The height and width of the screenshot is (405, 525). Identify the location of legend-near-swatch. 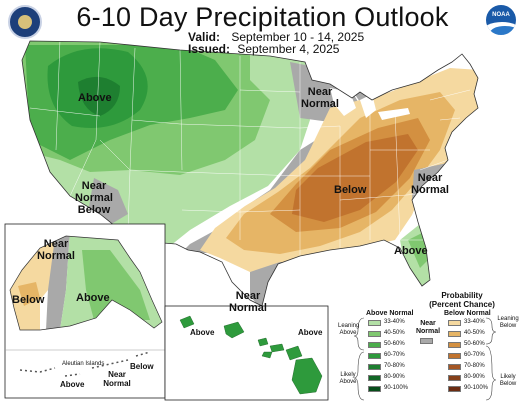
(426, 341).